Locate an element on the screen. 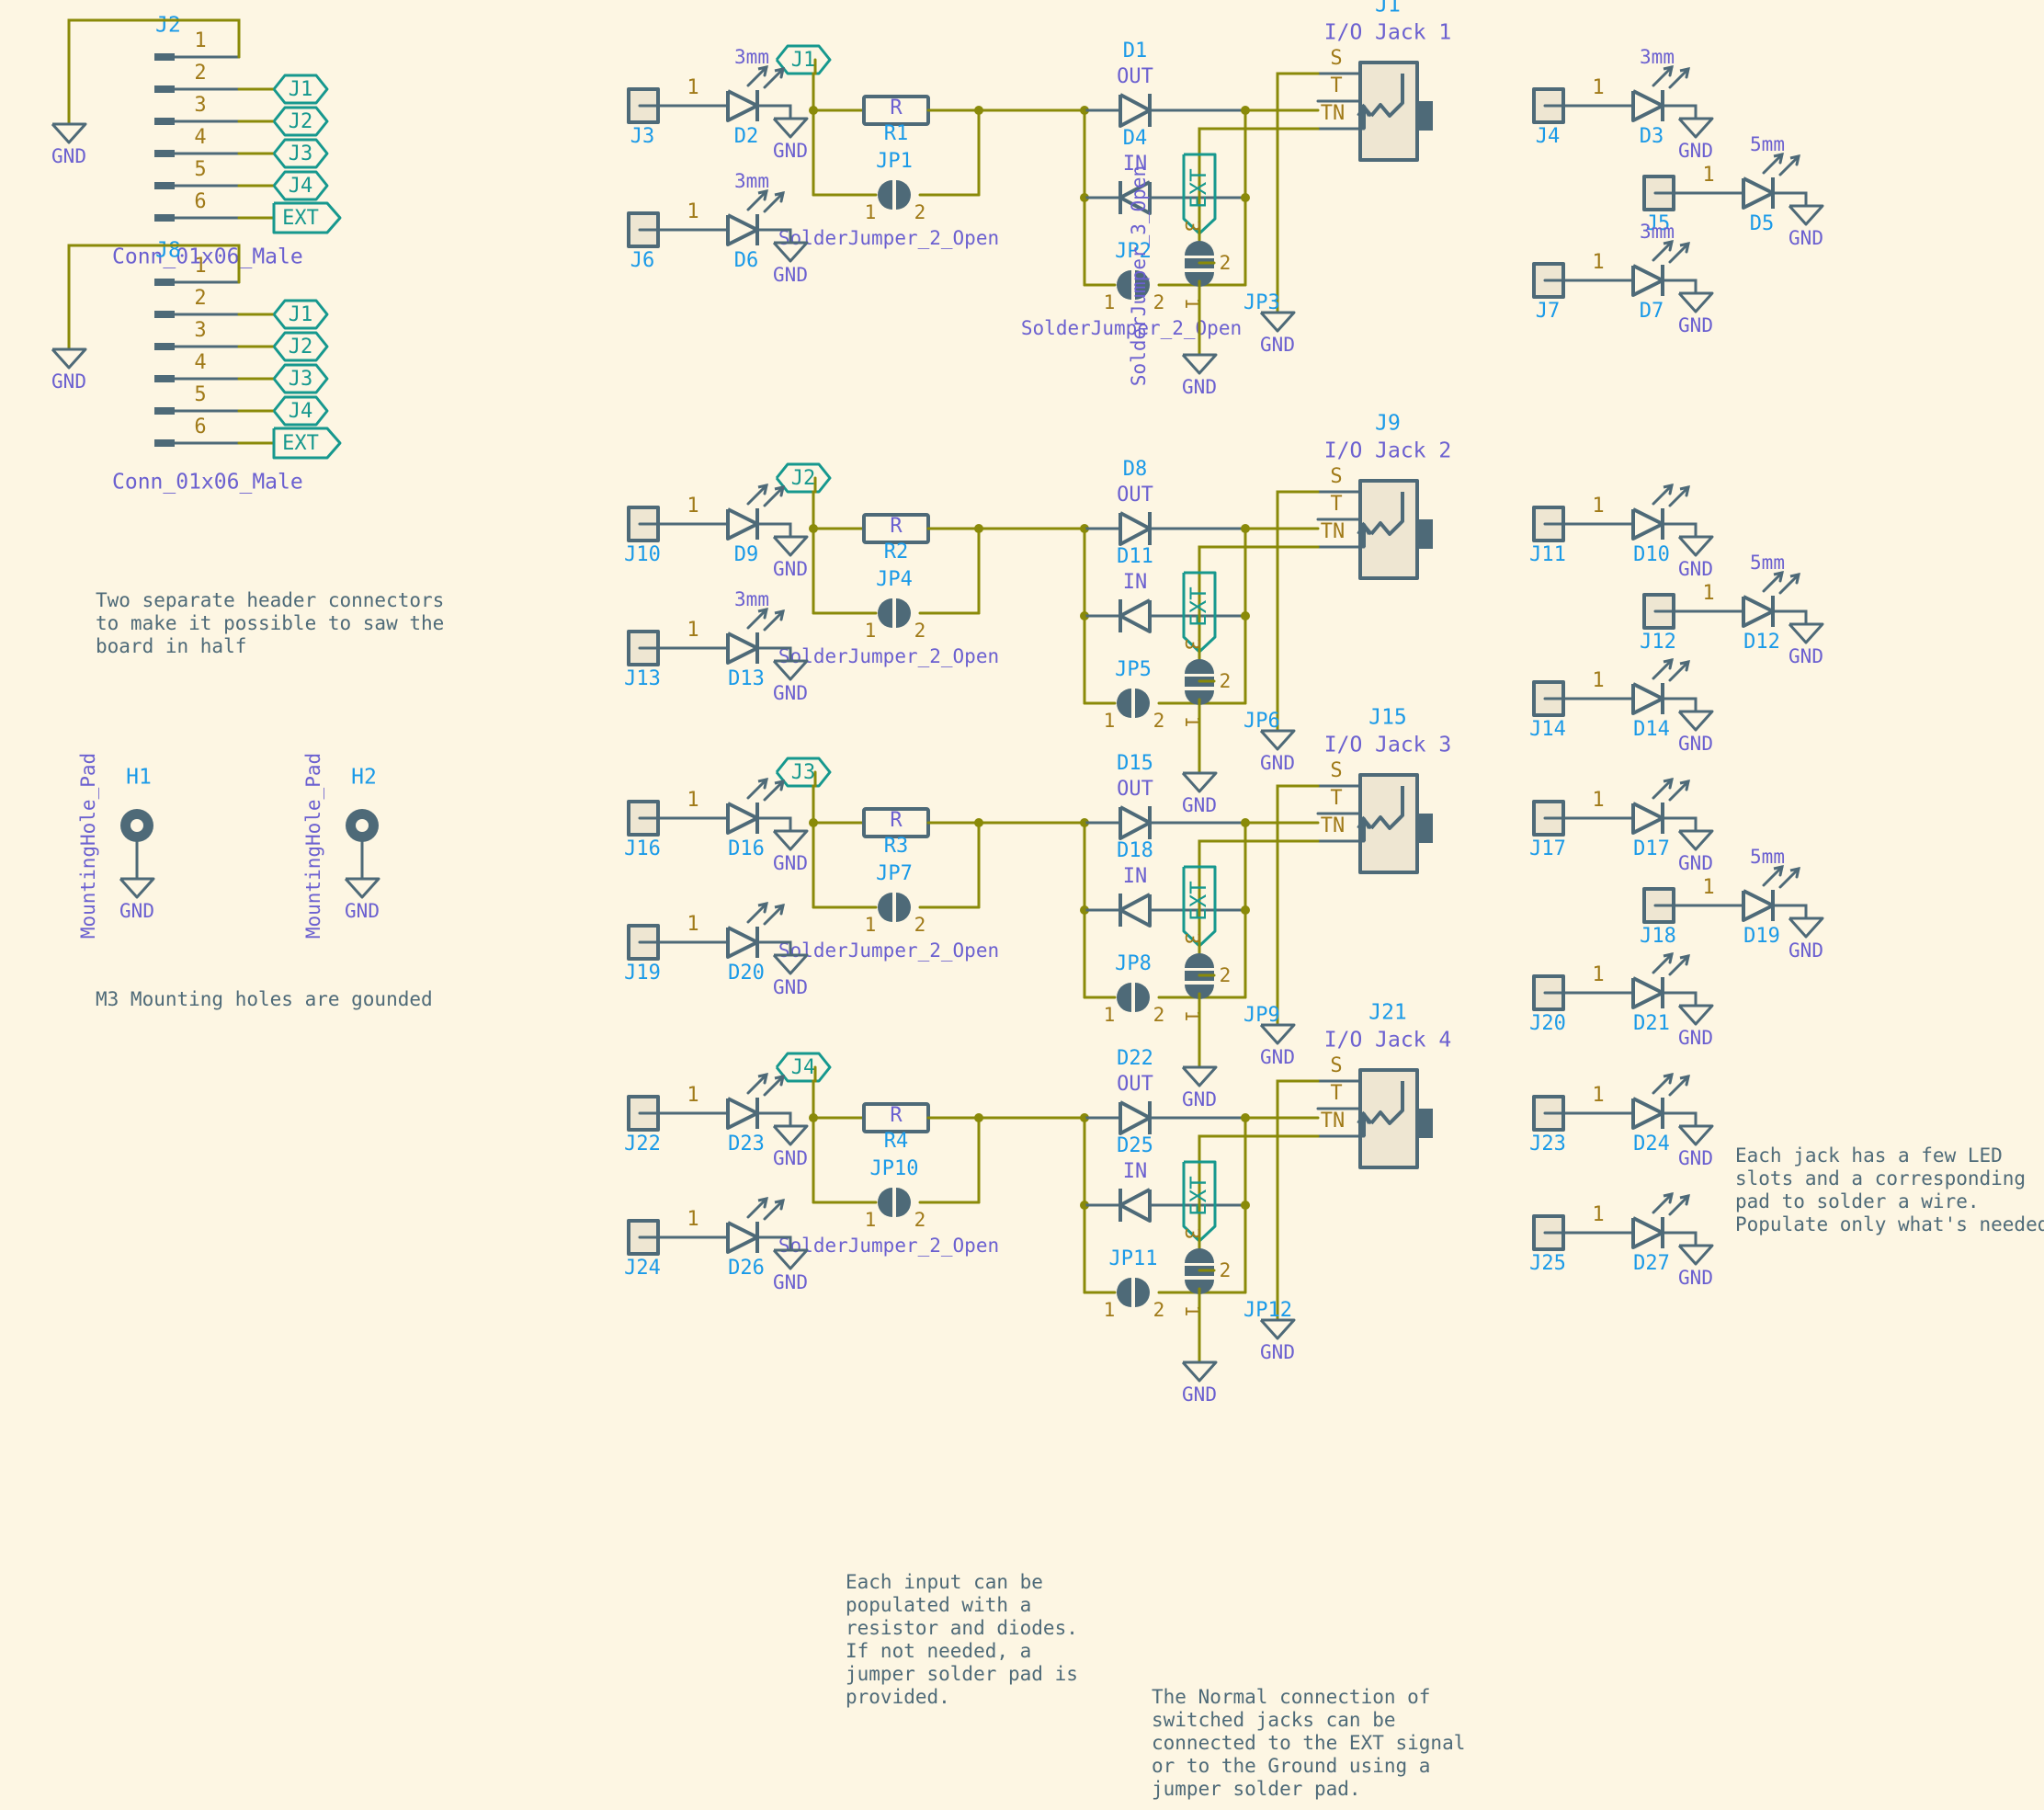 The height and width of the screenshot is (1810, 2044). diode-D15: D15 OUT is located at coordinates (1135, 796).